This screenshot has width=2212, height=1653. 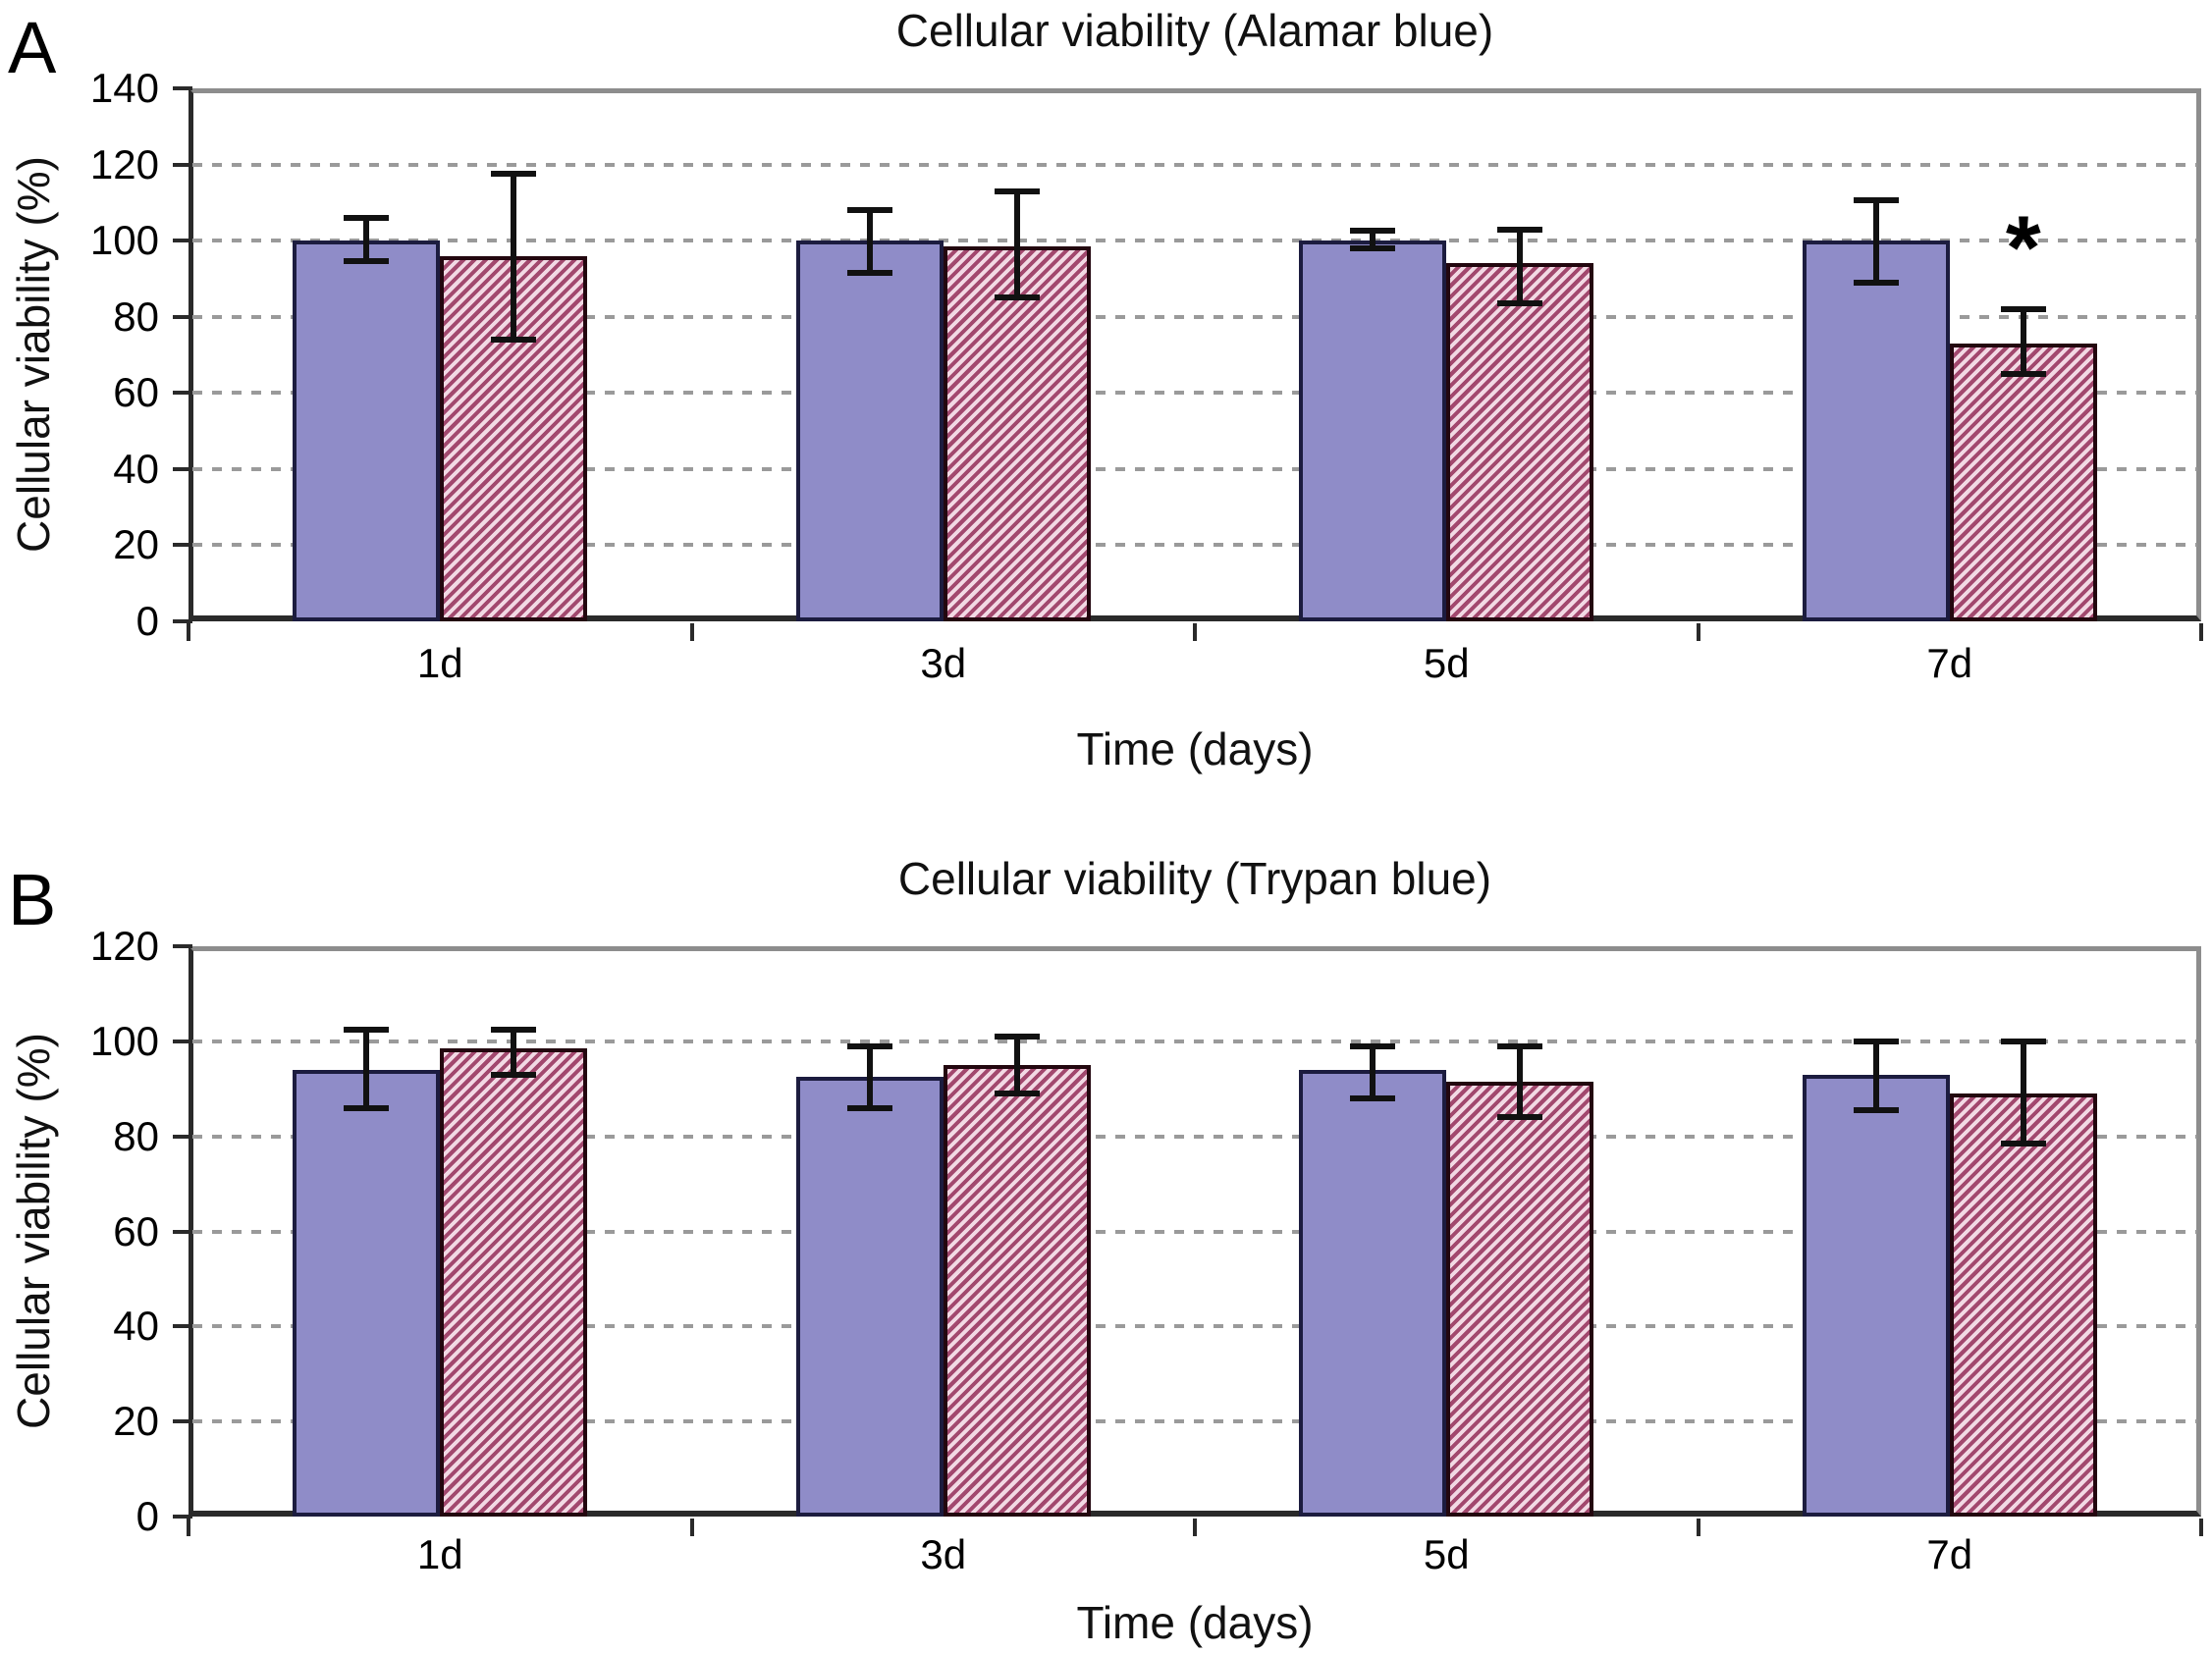 I want to click on bar-solid-blue-3d, so click(x=869, y=1297).